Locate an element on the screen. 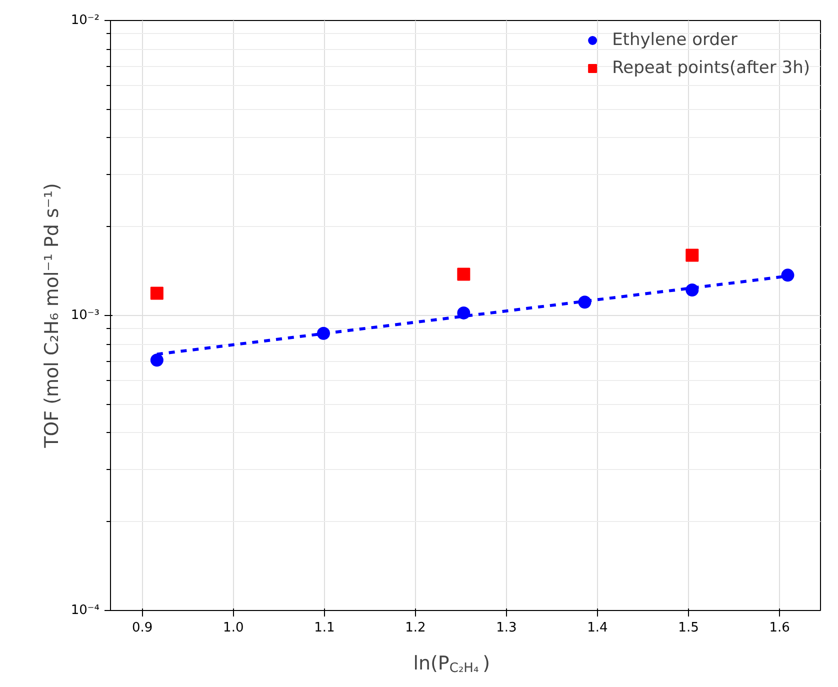 The height and width of the screenshot is (687, 838). legend-label: Repeat points(after 3h) is located at coordinates (711, 68).